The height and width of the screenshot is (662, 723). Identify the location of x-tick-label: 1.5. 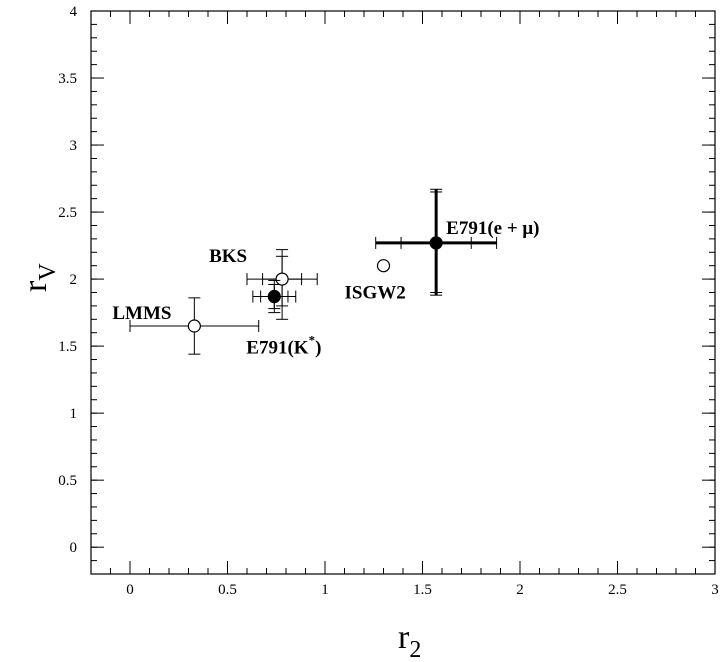
(422, 590).